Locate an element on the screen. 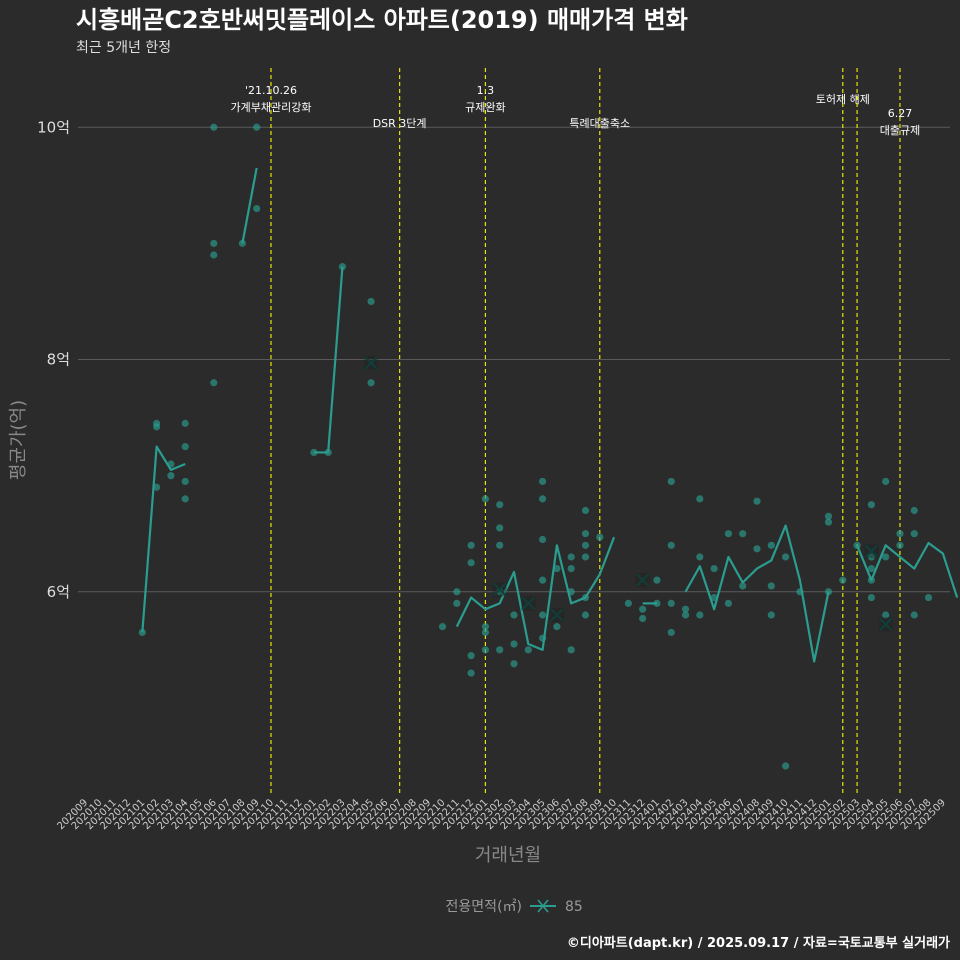 This screenshot has width=960, height=960. legend-x-marker-icon is located at coordinates (543, 906).